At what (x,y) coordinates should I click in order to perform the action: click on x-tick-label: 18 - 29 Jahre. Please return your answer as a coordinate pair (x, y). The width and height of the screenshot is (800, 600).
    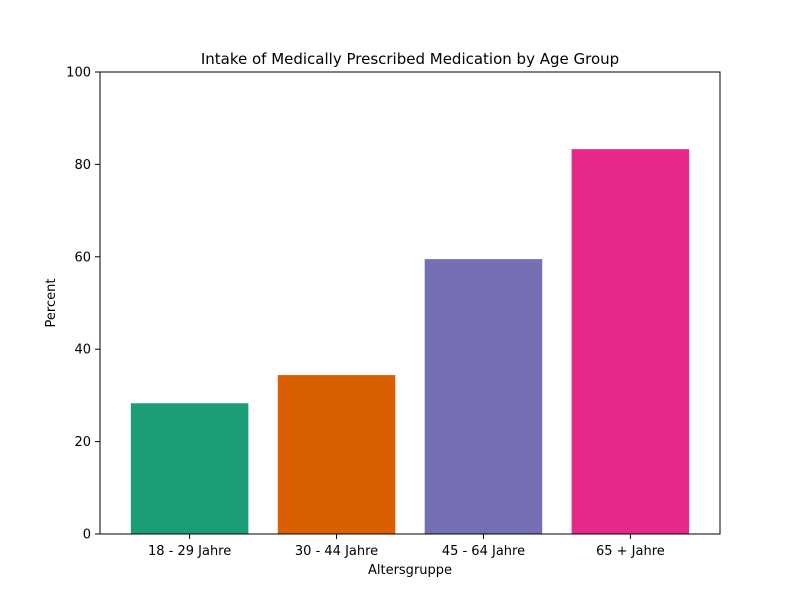
    Looking at the image, I should click on (189, 551).